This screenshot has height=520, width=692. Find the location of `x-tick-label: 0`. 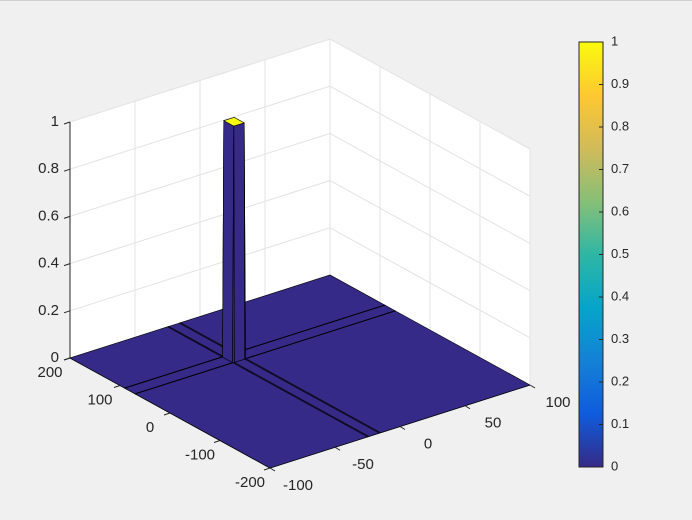

x-tick-label: 0 is located at coordinates (428, 443).